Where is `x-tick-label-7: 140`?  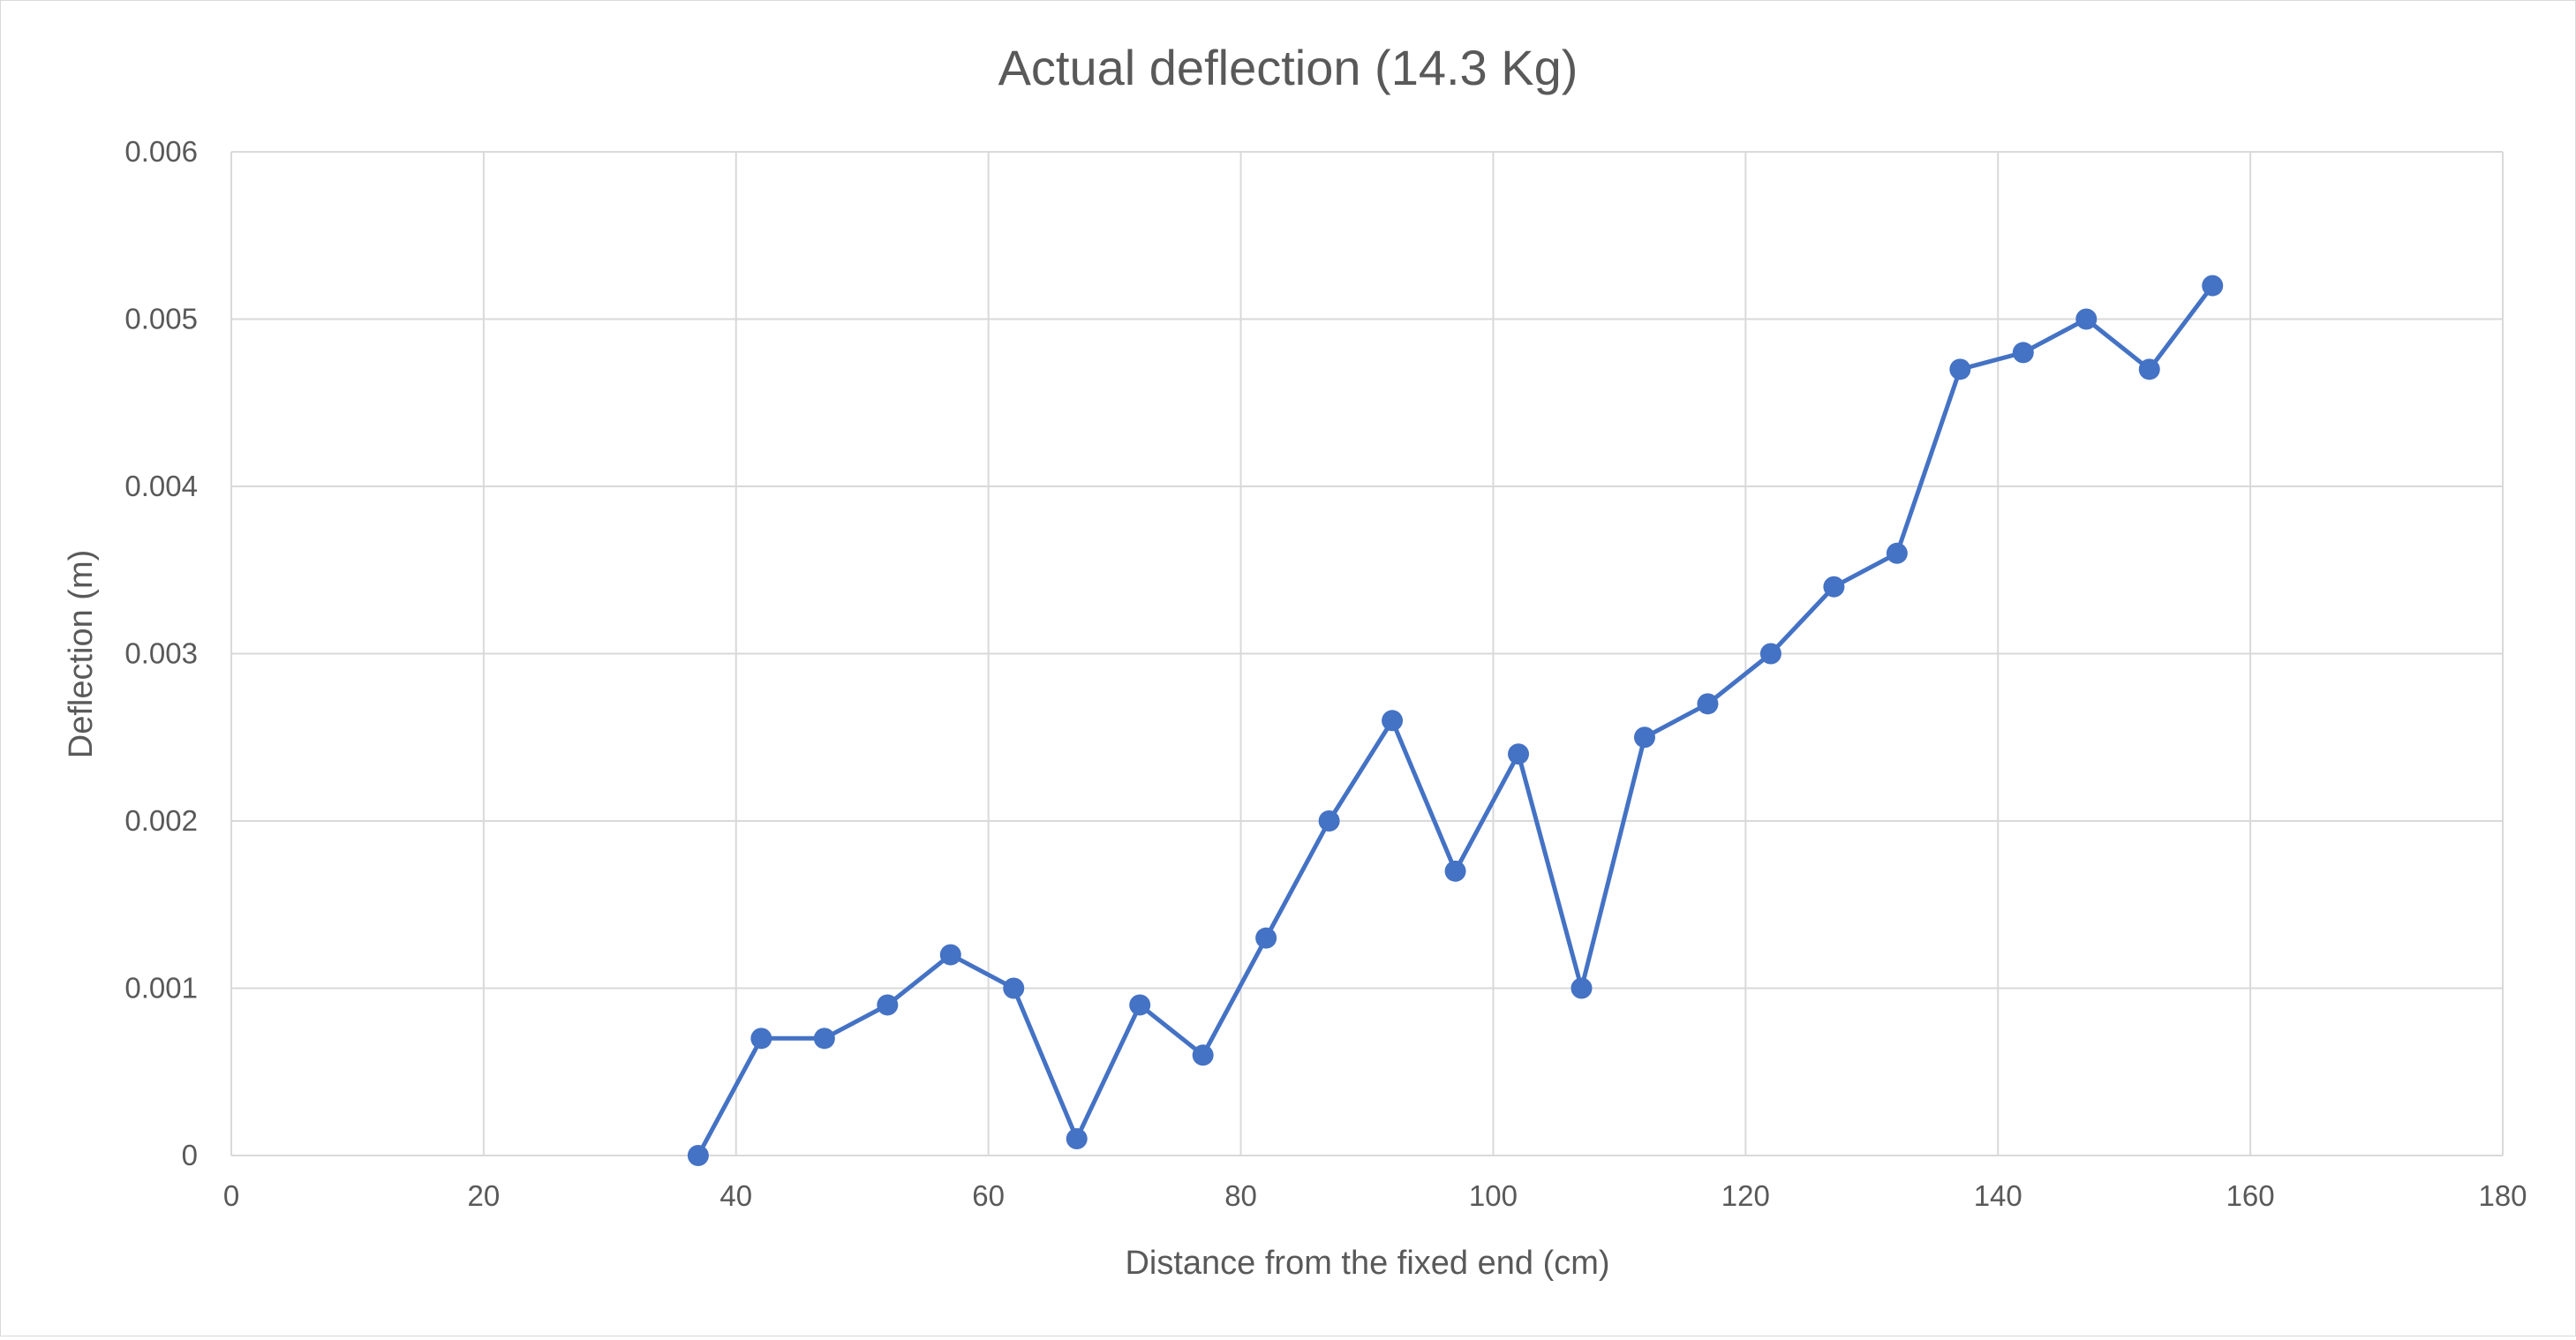 x-tick-label-7: 140 is located at coordinates (1998, 1195).